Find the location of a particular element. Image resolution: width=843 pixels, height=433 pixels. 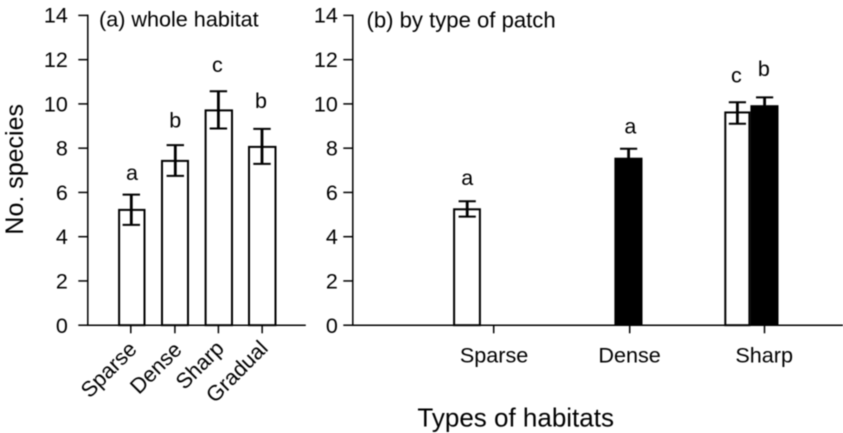

svg-text: No. species is located at coordinates (15, 169).